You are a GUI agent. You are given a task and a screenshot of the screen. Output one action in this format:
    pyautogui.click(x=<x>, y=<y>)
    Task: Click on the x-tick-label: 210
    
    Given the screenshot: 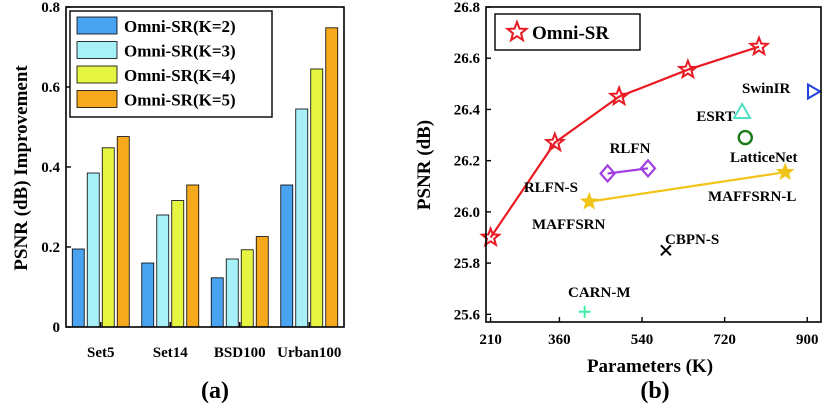 What is the action you would take?
    pyautogui.click(x=490, y=340)
    